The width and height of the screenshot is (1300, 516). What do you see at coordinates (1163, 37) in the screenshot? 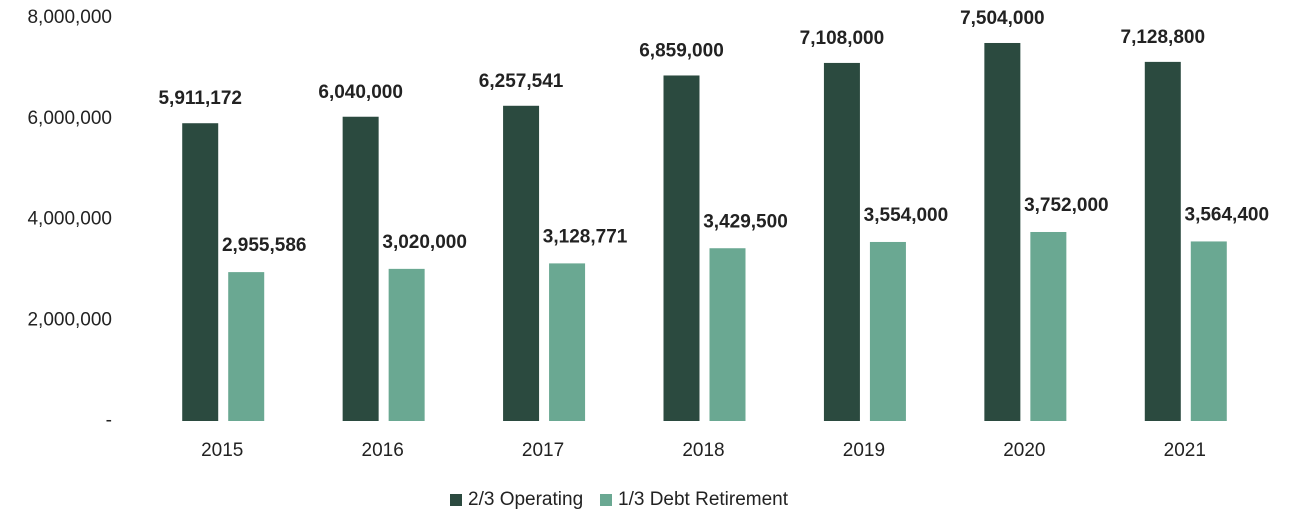
I see `value-label: 7,128,800` at bounding box center [1163, 37].